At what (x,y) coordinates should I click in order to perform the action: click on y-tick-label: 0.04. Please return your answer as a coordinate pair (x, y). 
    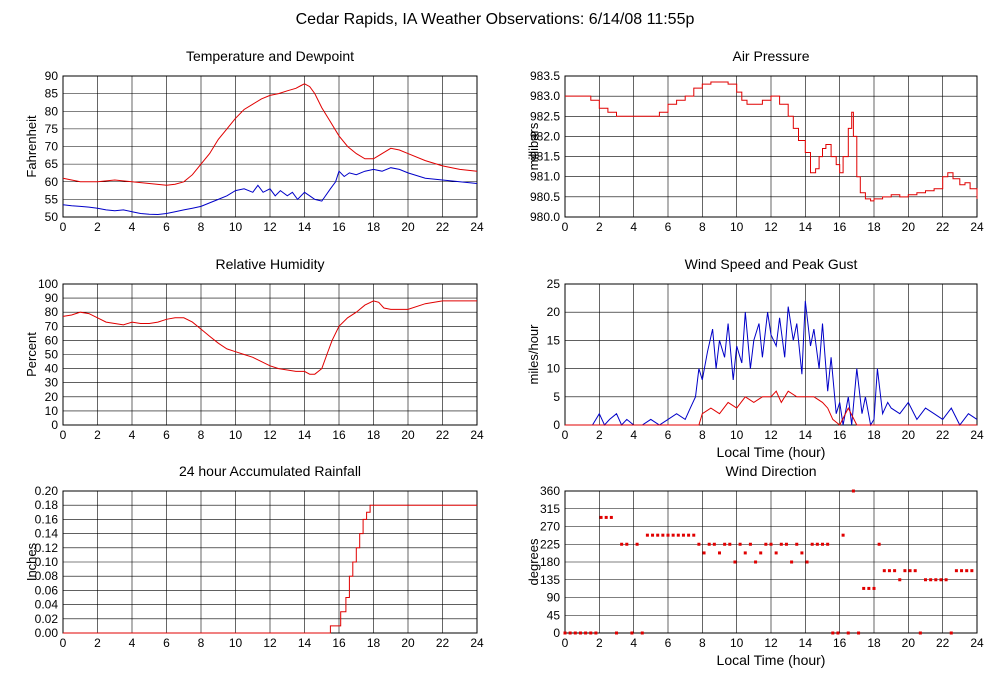
    Looking at the image, I should click on (47, 605).